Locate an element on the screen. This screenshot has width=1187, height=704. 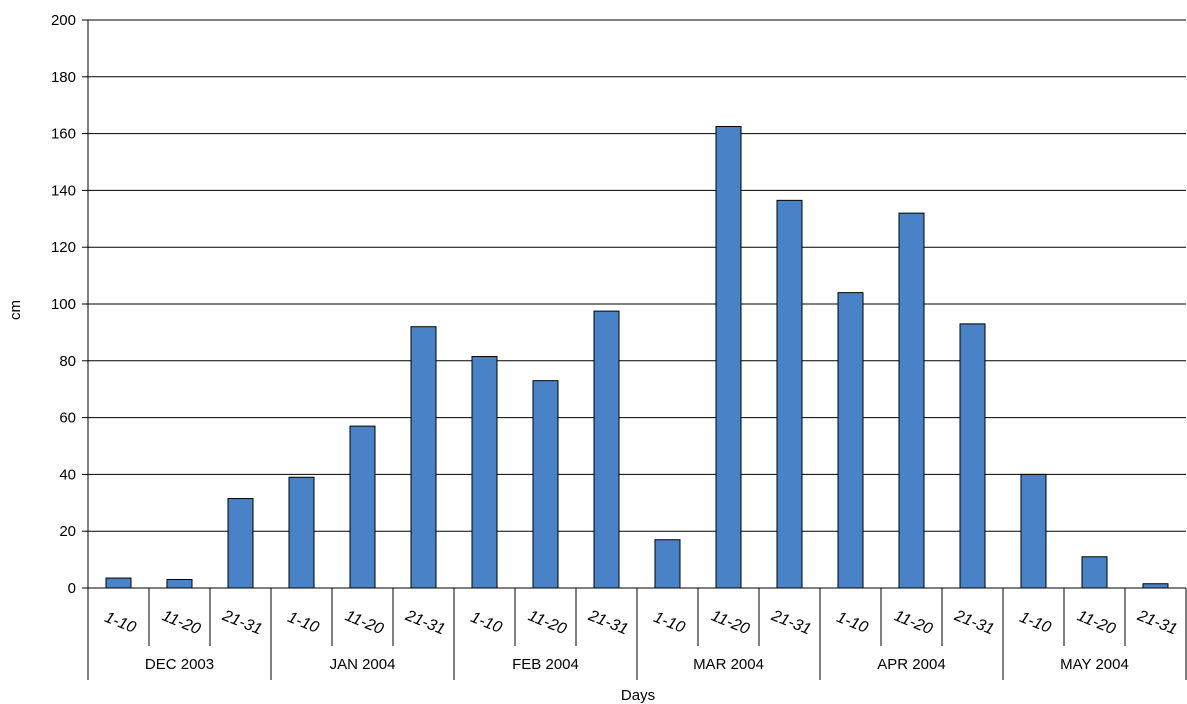
y-tick-label: 160 is located at coordinates (63, 134).